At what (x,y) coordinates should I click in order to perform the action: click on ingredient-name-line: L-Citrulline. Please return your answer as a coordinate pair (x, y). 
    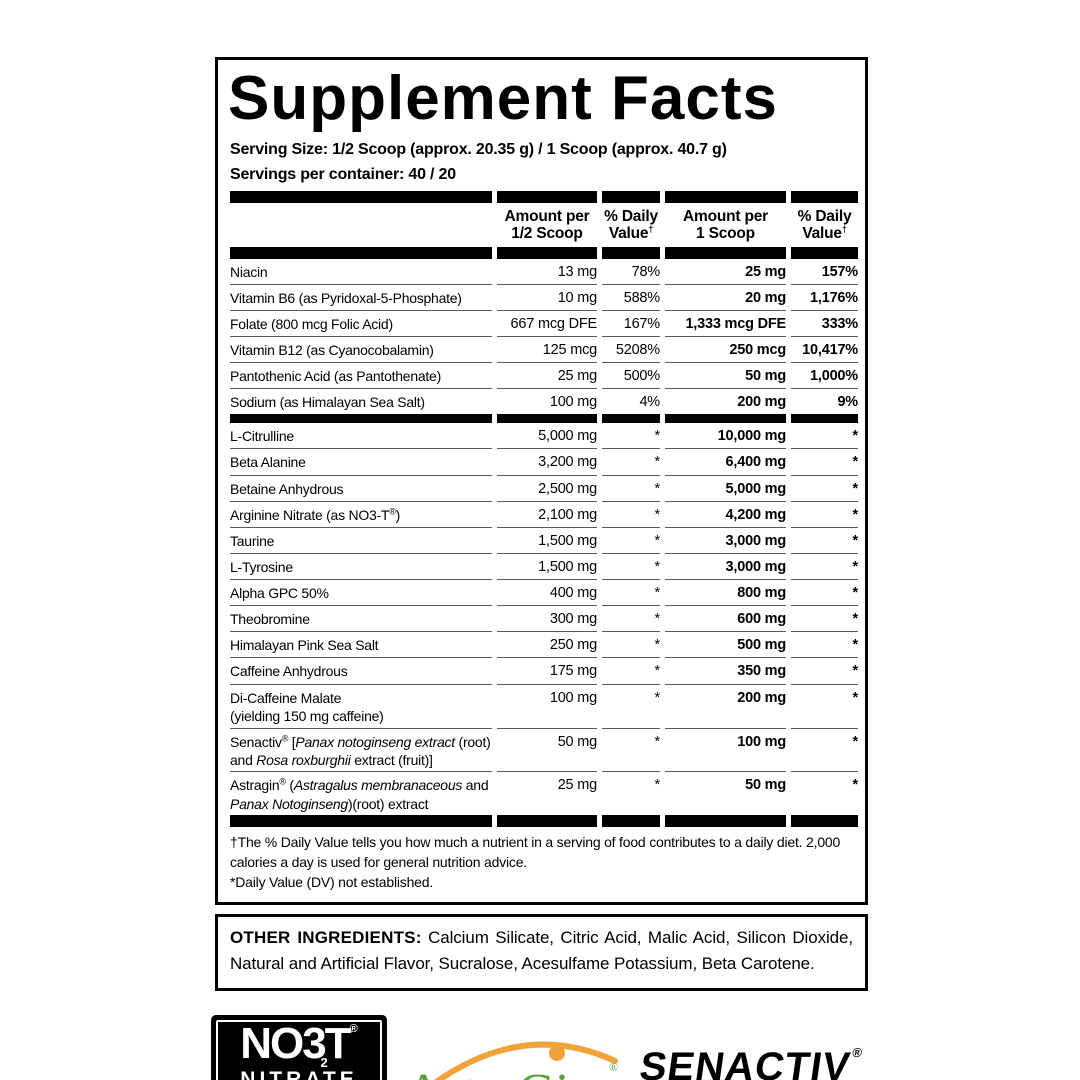
    Looking at the image, I should click on (361, 436).